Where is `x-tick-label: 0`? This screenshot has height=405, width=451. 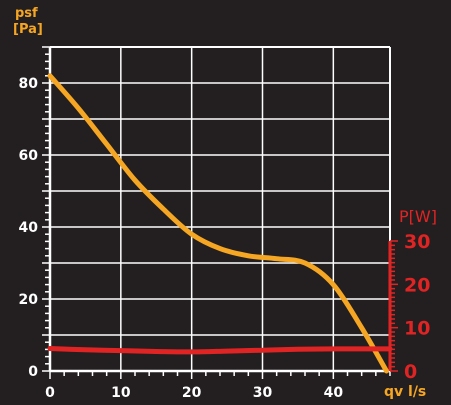
x-tick-label: 0 is located at coordinates (50, 393).